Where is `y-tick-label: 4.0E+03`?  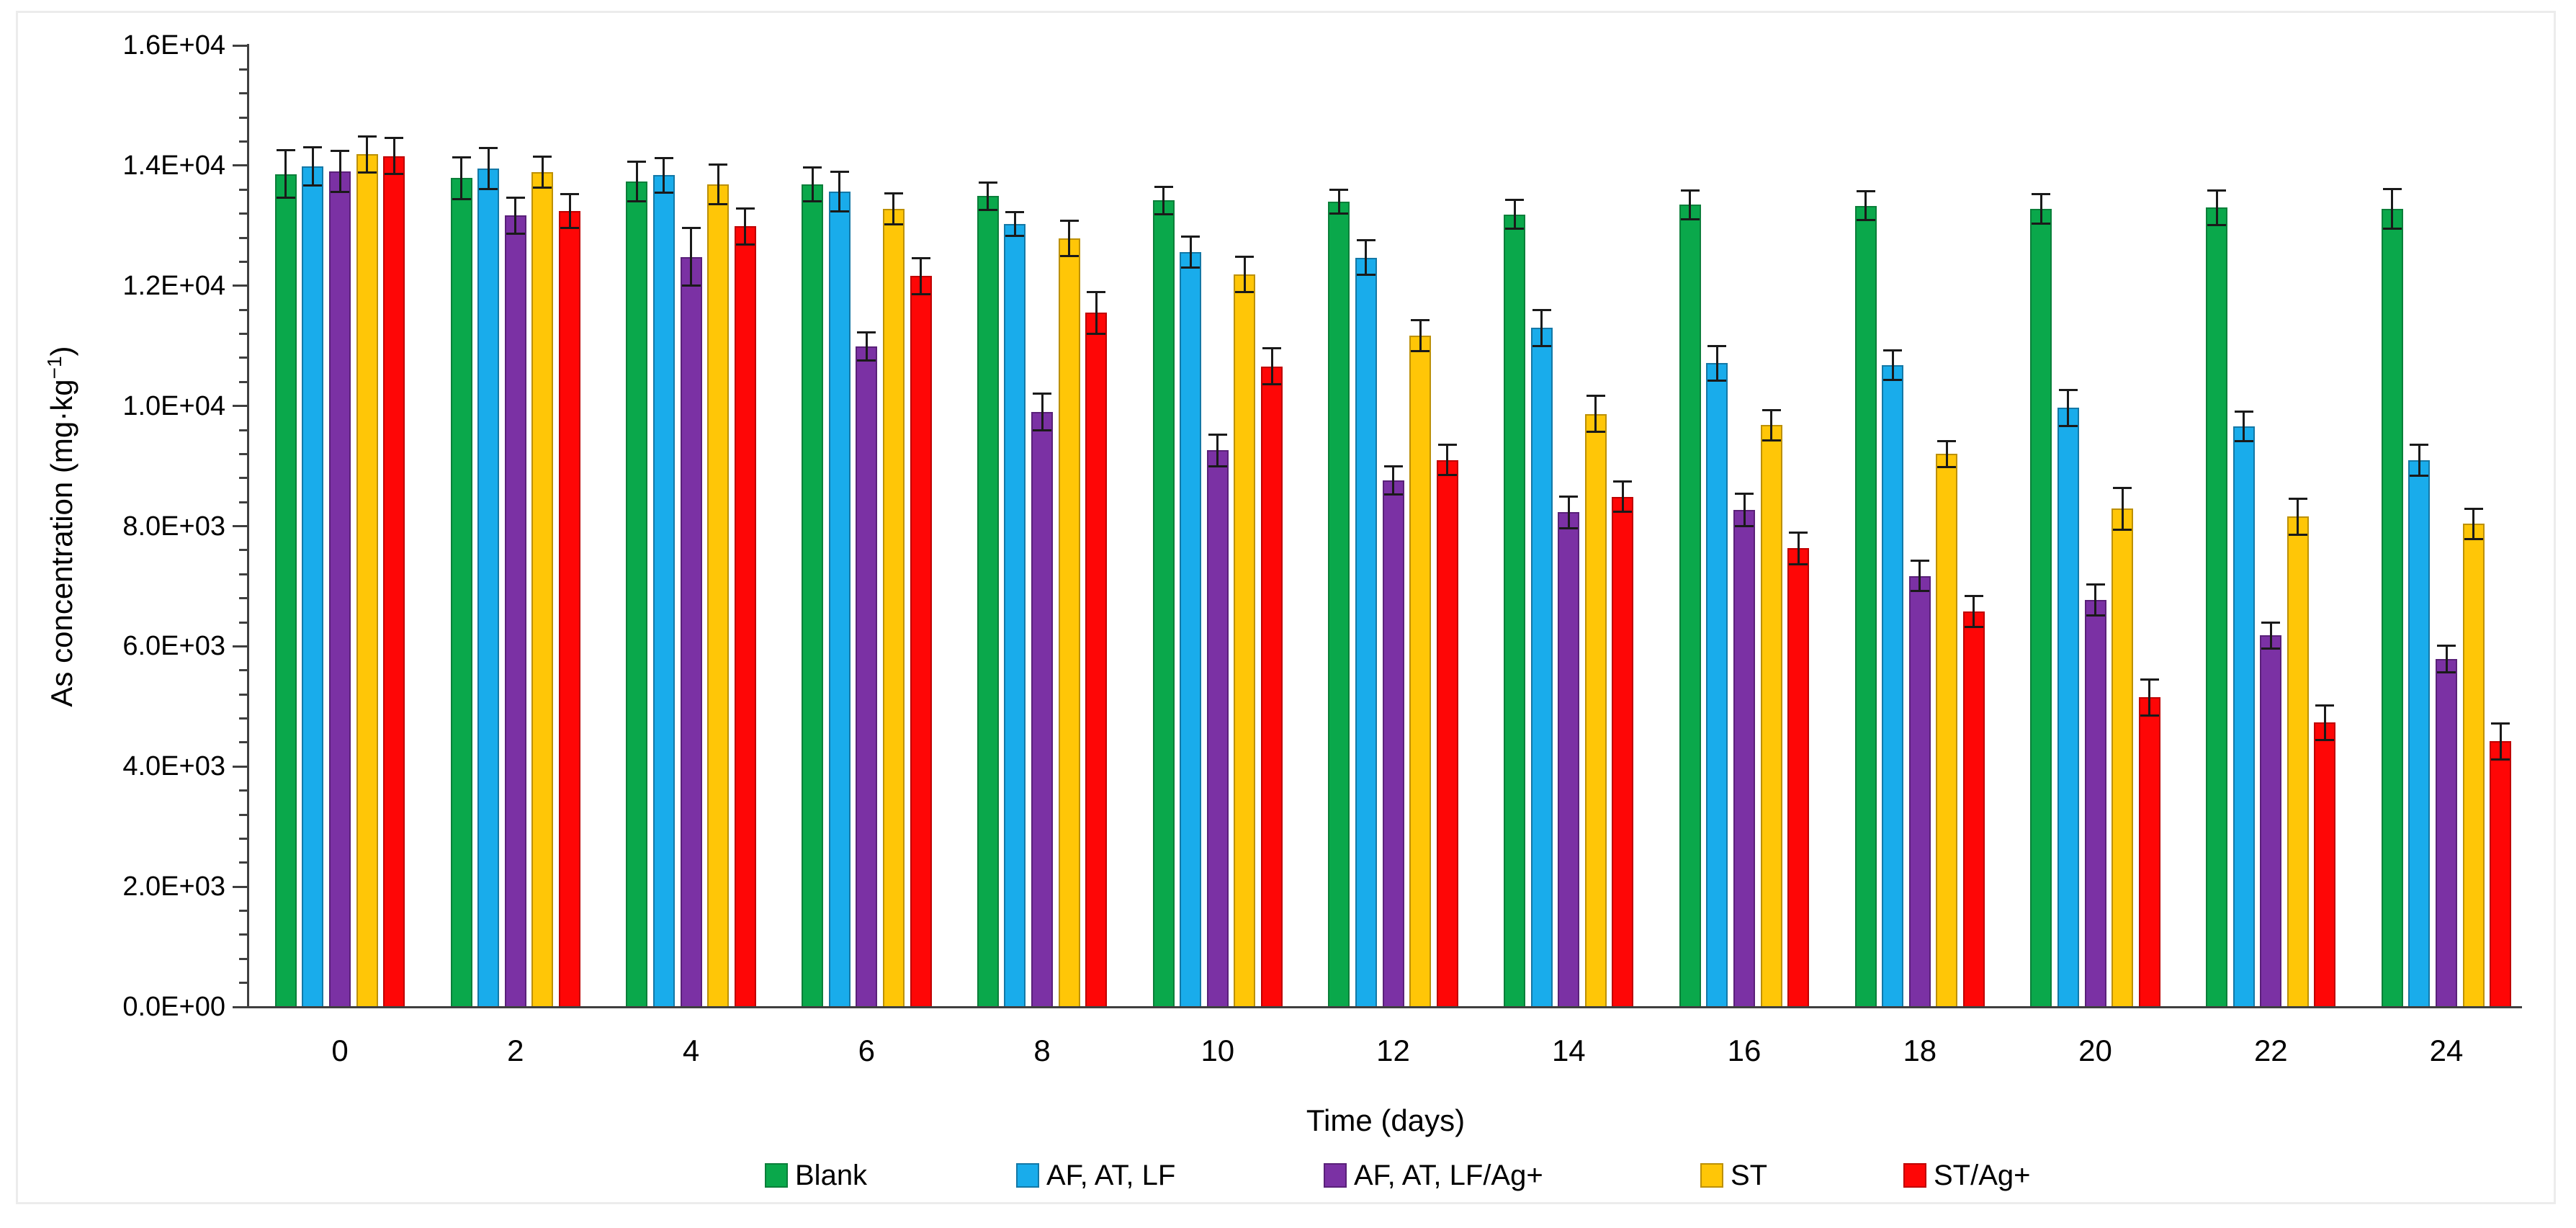 y-tick-label: 4.0E+03 is located at coordinates (173, 766).